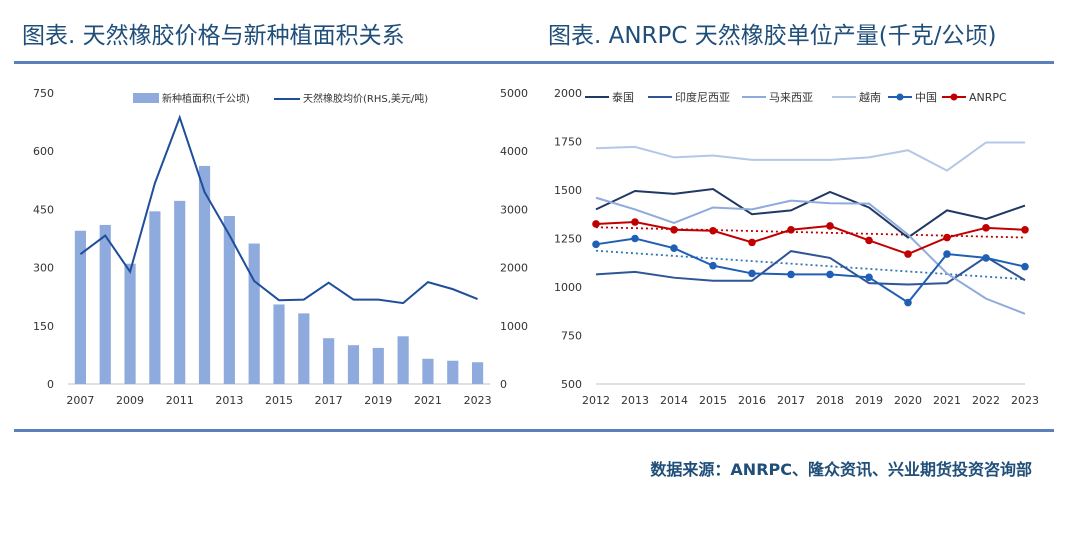 The image size is (1080, 535). What do you see at coordinates (534, 62) in the screenshot?
I see `top-divider` at bounding box center [534, 62].